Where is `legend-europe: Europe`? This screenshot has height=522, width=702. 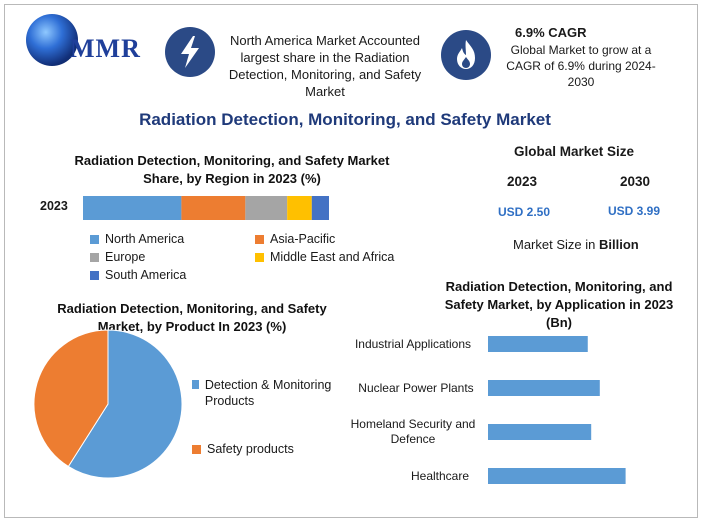
legend-europe: Europe is located at coordinates (117, 257).